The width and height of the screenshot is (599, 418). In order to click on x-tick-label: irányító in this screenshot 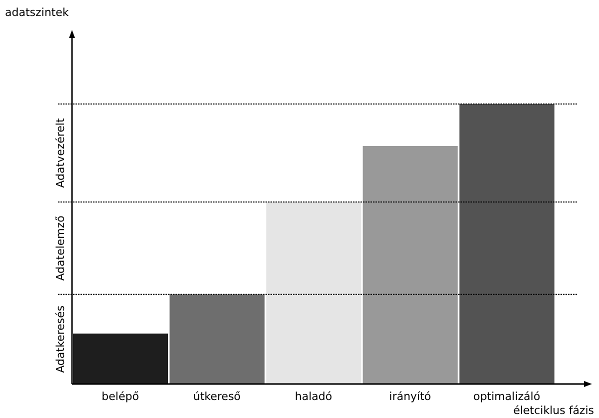, I will do `click(410, 396)`.